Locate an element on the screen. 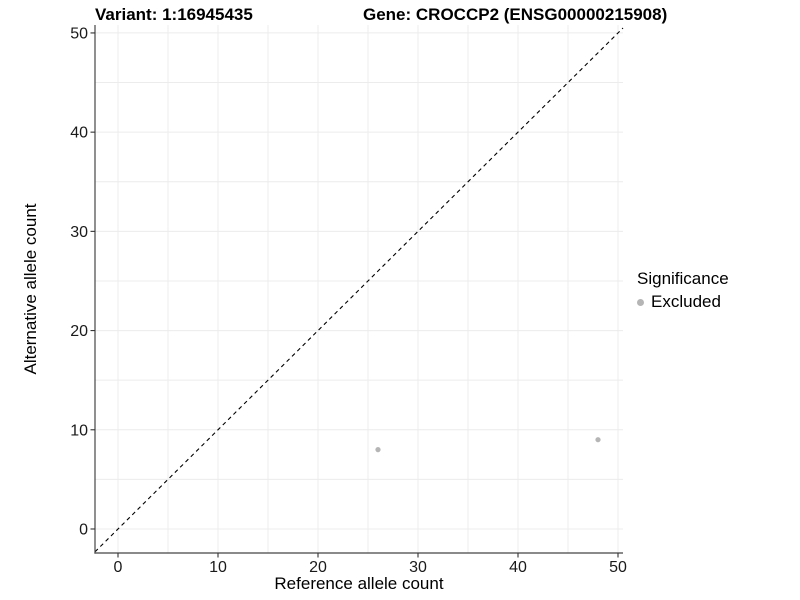 The width and height of the screenshot is (800, 600). x-tick-label: 20 is located at coordinates (318, 567).